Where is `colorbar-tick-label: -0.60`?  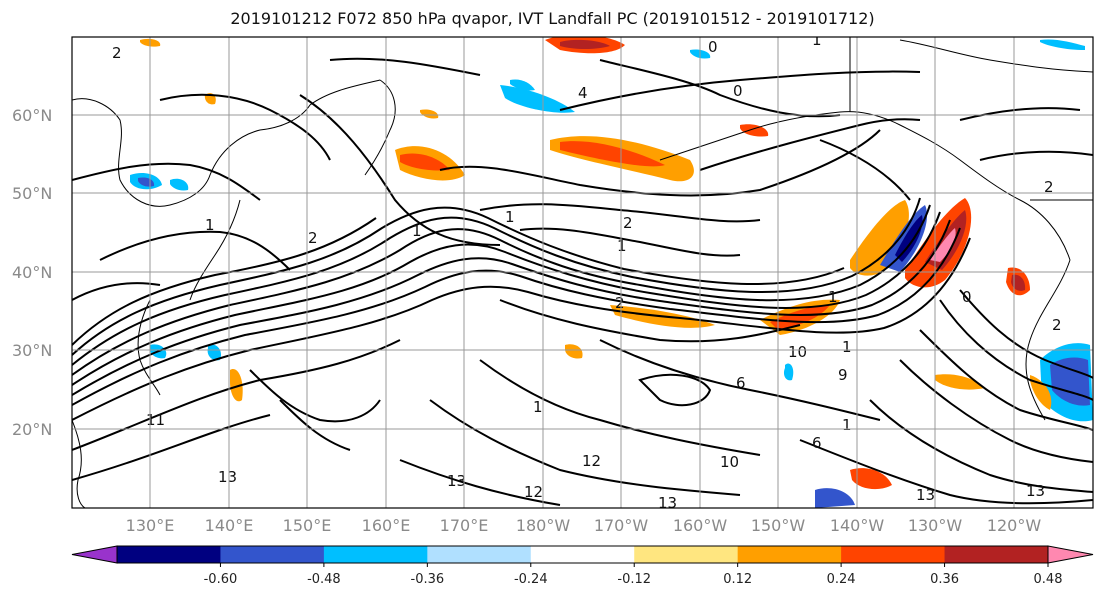
colorbar-tick-label: -0.60 is located at coordinates (221, 579).